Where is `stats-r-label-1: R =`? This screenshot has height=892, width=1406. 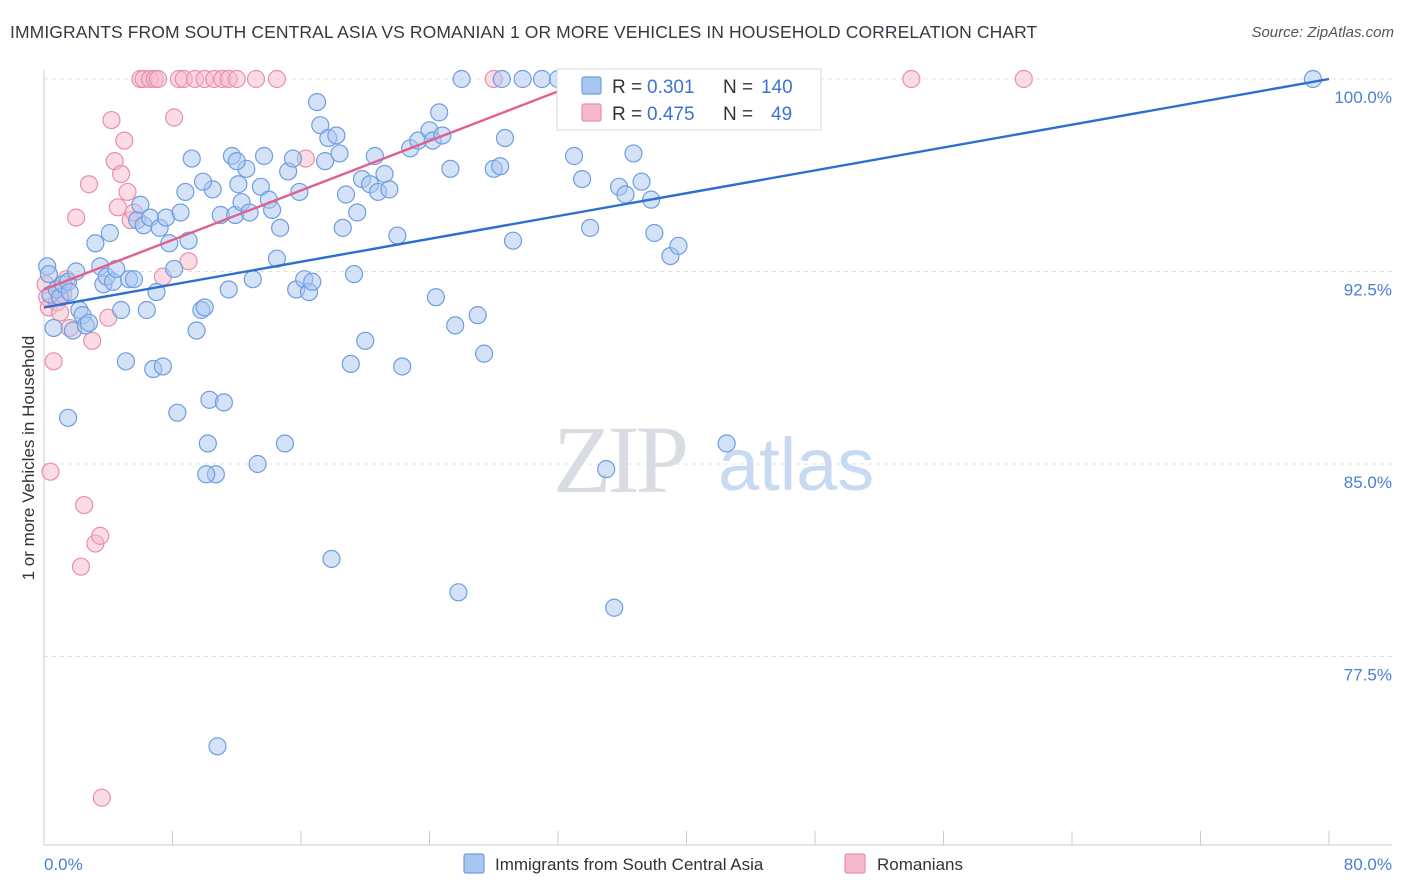
stats-r-label-1: R = is located at coordinates (627, 87).